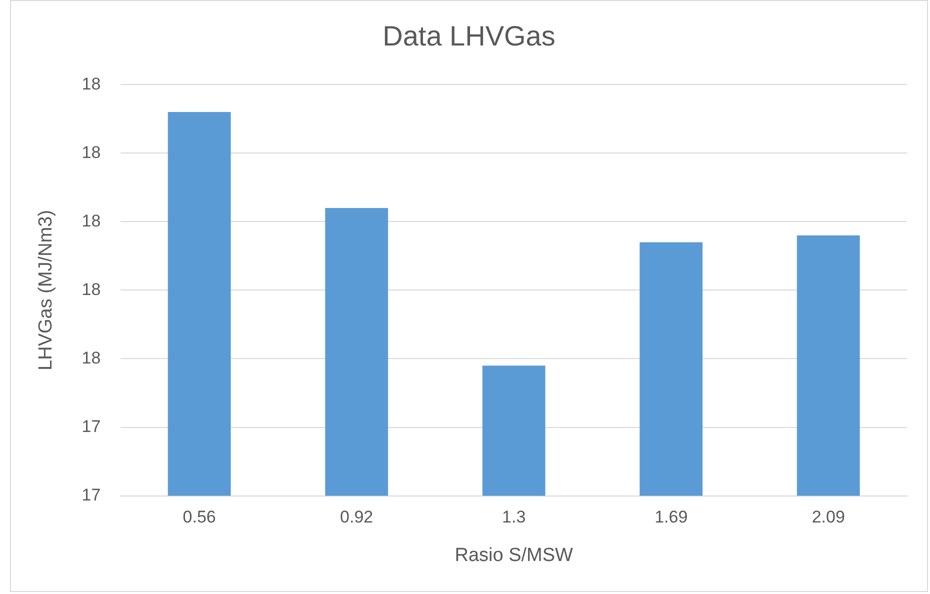 This screenshot has height=594, width=930. What do you see at coordinates (199, 517) in the screenshot?
I see `x-tick-label: 0.56` at bounding box center [199, 517].